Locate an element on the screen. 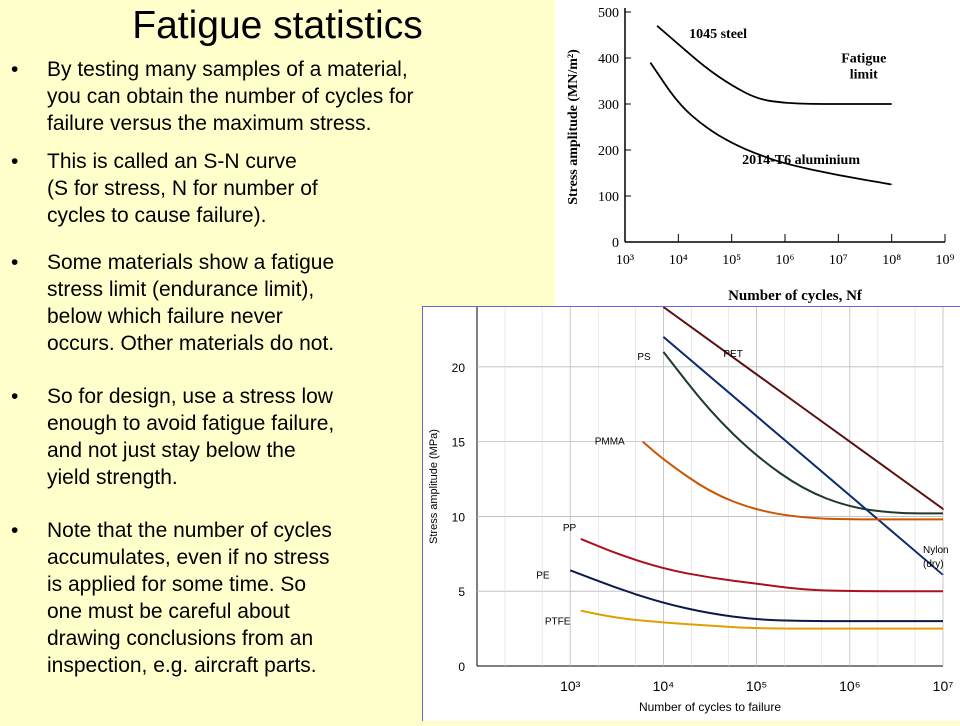 The width and height of the screenshot is (960, 726). x-axis-label: Number of cycles, Nf is located at coordinates (795, 296).